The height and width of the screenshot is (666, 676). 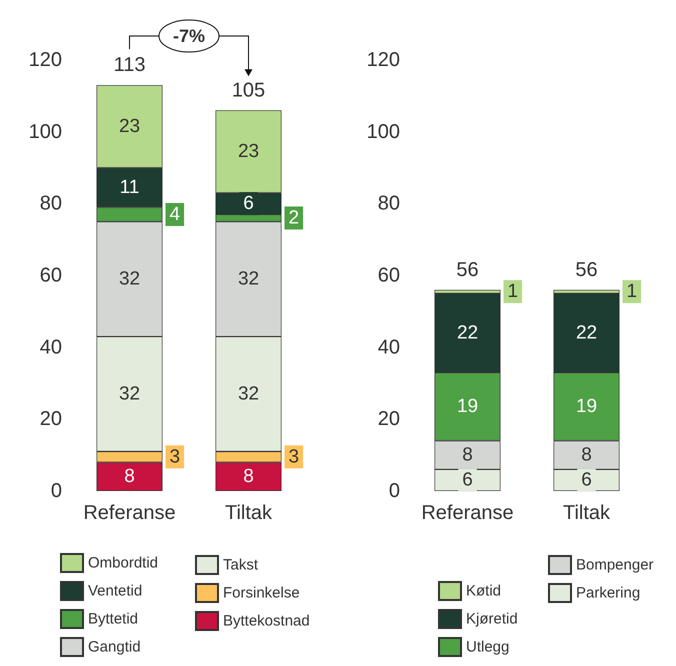 What do you see at coordinates (113, 619) in the screenshot?
I see `legend-label: Byttetid` at bounding box center [113, 619].